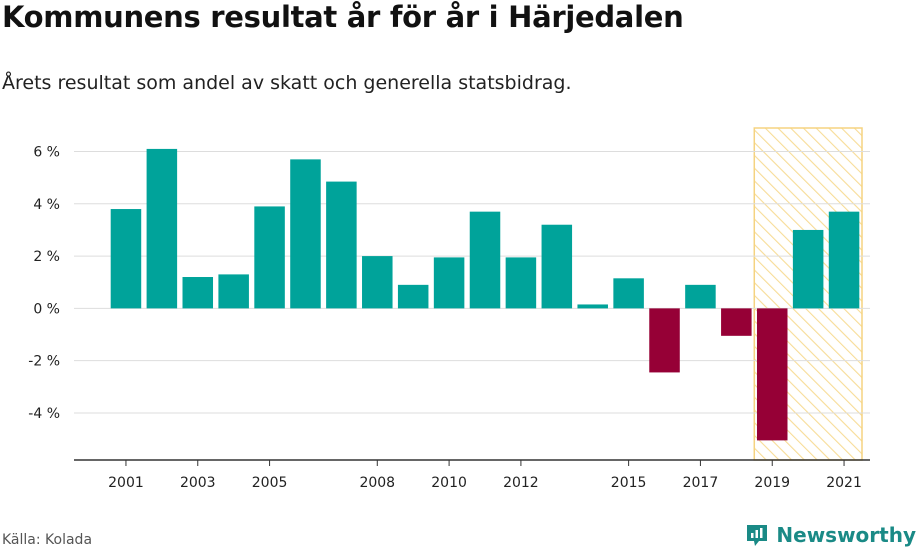 The height and width of the screenshot is (552, 920). Describe the element at coordinates (44, 414) in the screenshot. I see `y-tick-label: -4 %` at that location.